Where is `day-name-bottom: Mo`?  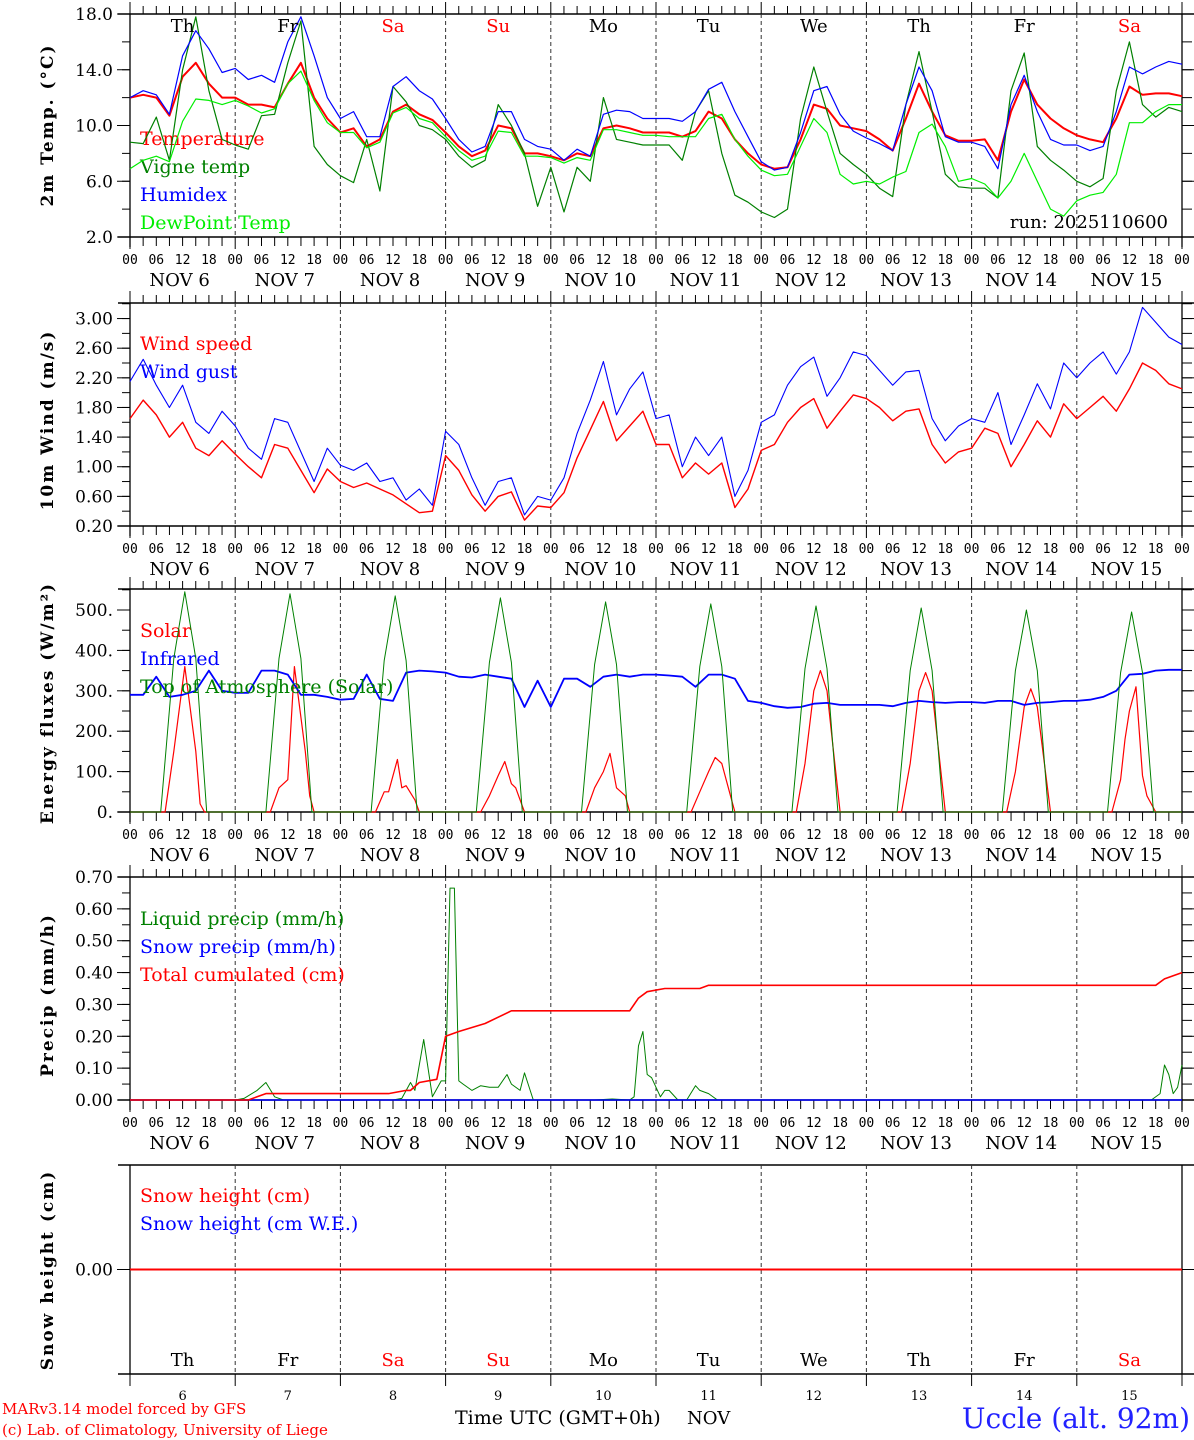 day-name-bottom: Mo is located at coordinates (603, 1360).